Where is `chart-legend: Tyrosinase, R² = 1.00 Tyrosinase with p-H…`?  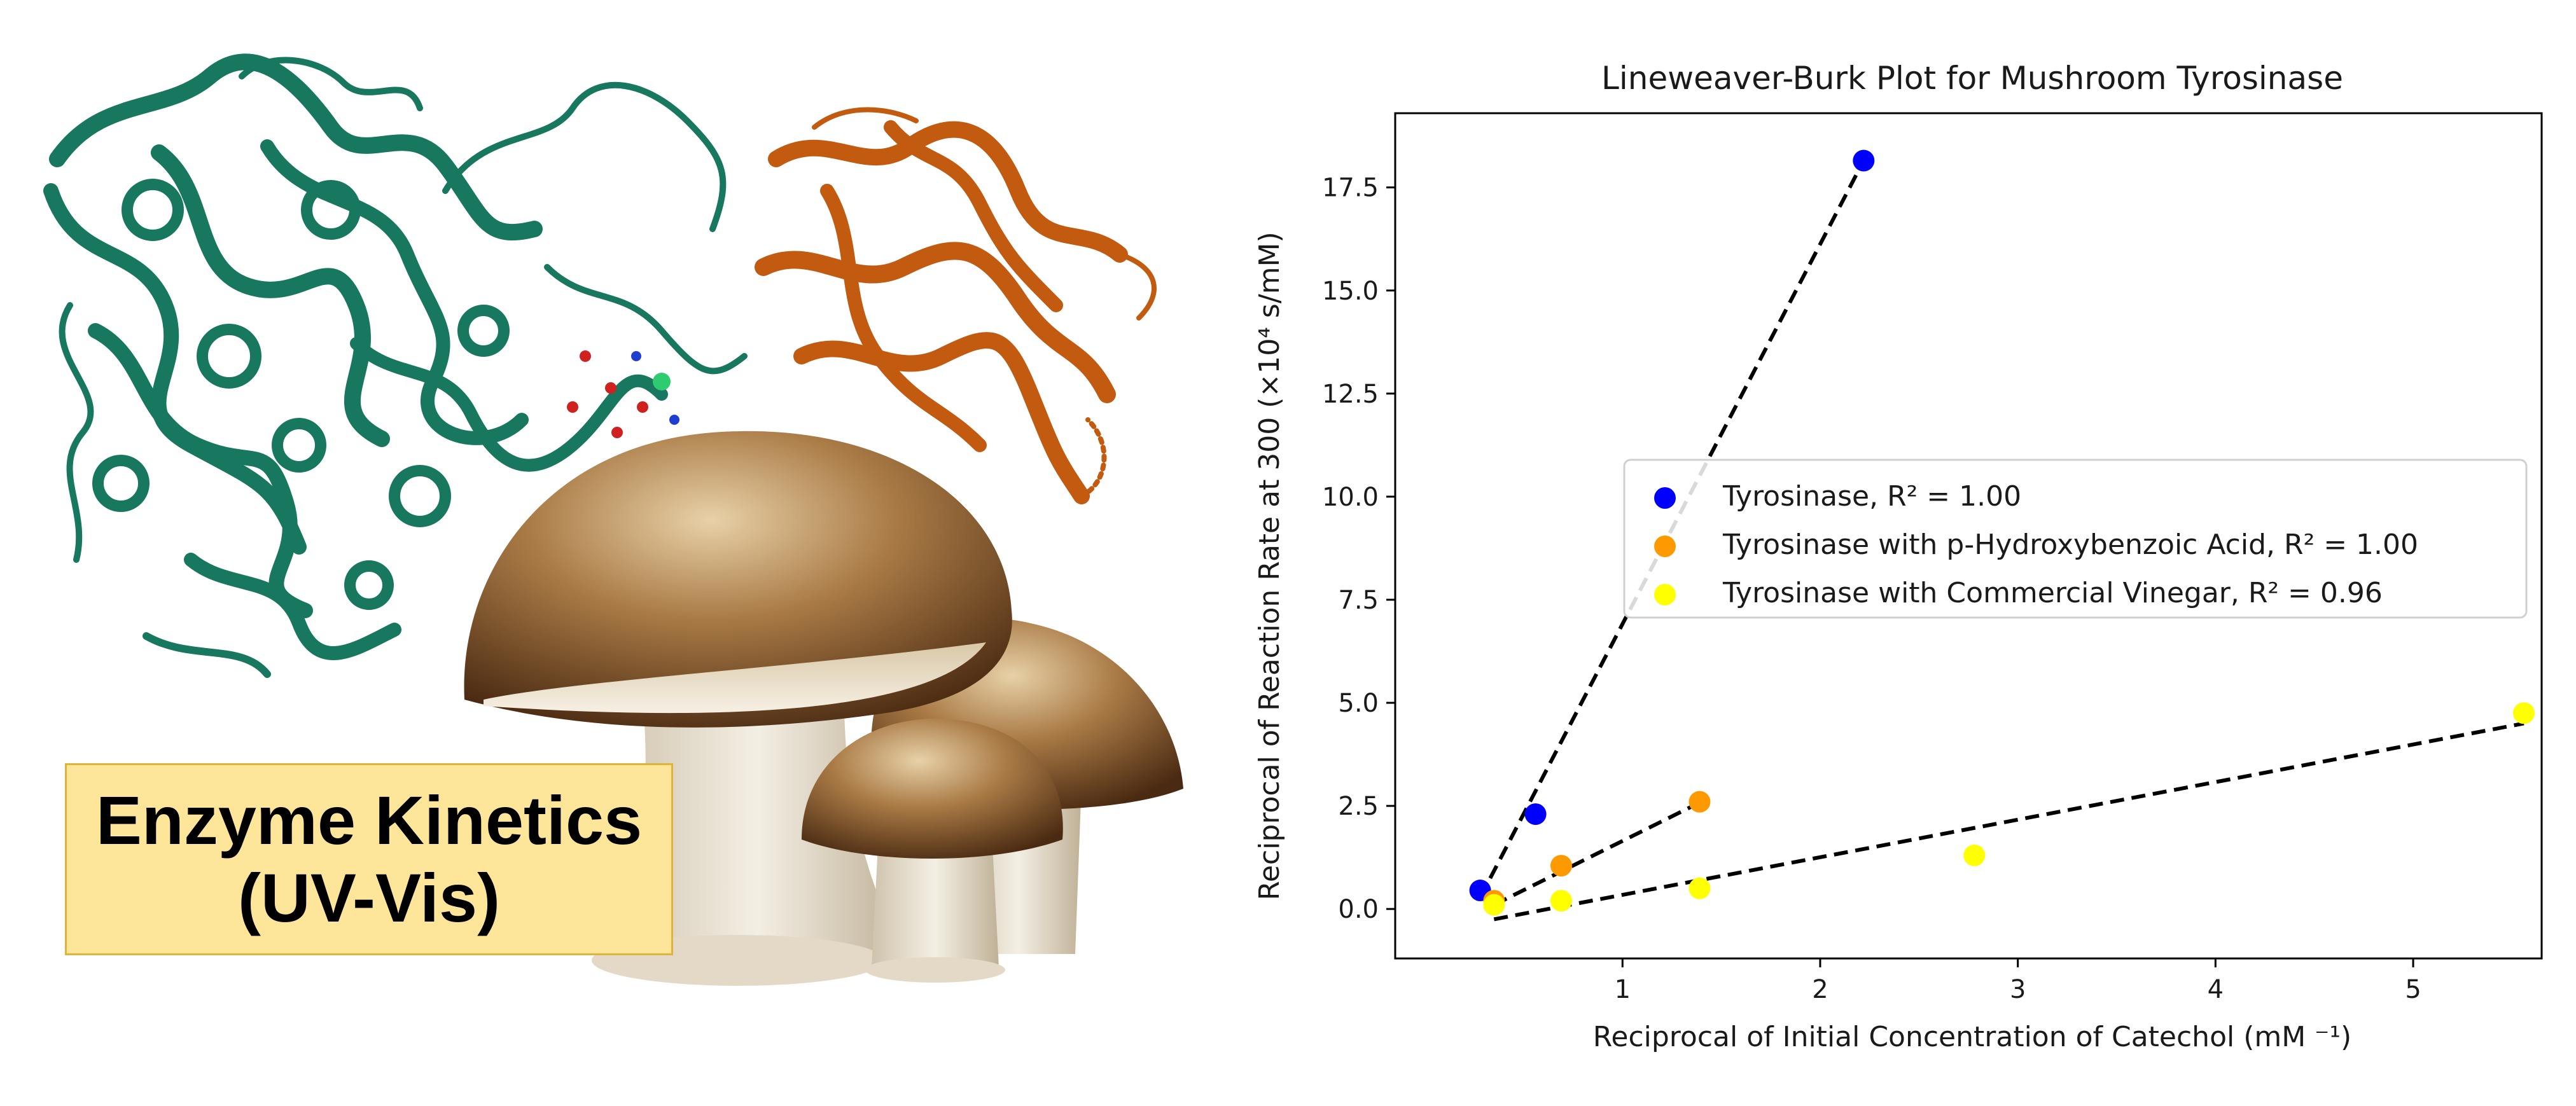
chart-legend: Tyrosinase, R² = 1.00 Tyrosinase with p-H… is located at coordinates (2075, 539).